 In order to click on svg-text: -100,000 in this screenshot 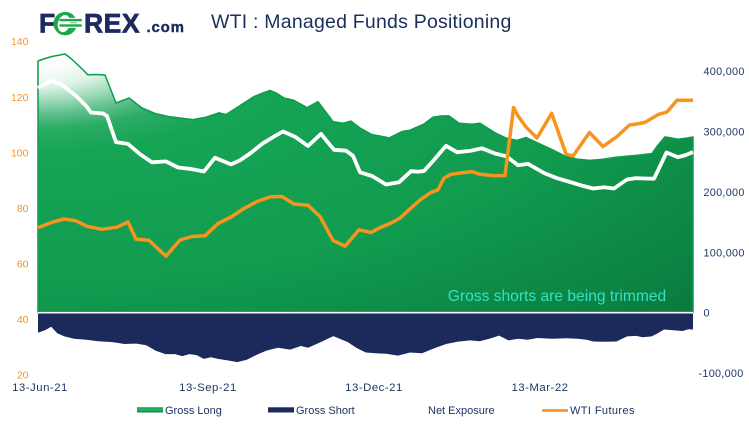, I will do `click(721, 374)`.